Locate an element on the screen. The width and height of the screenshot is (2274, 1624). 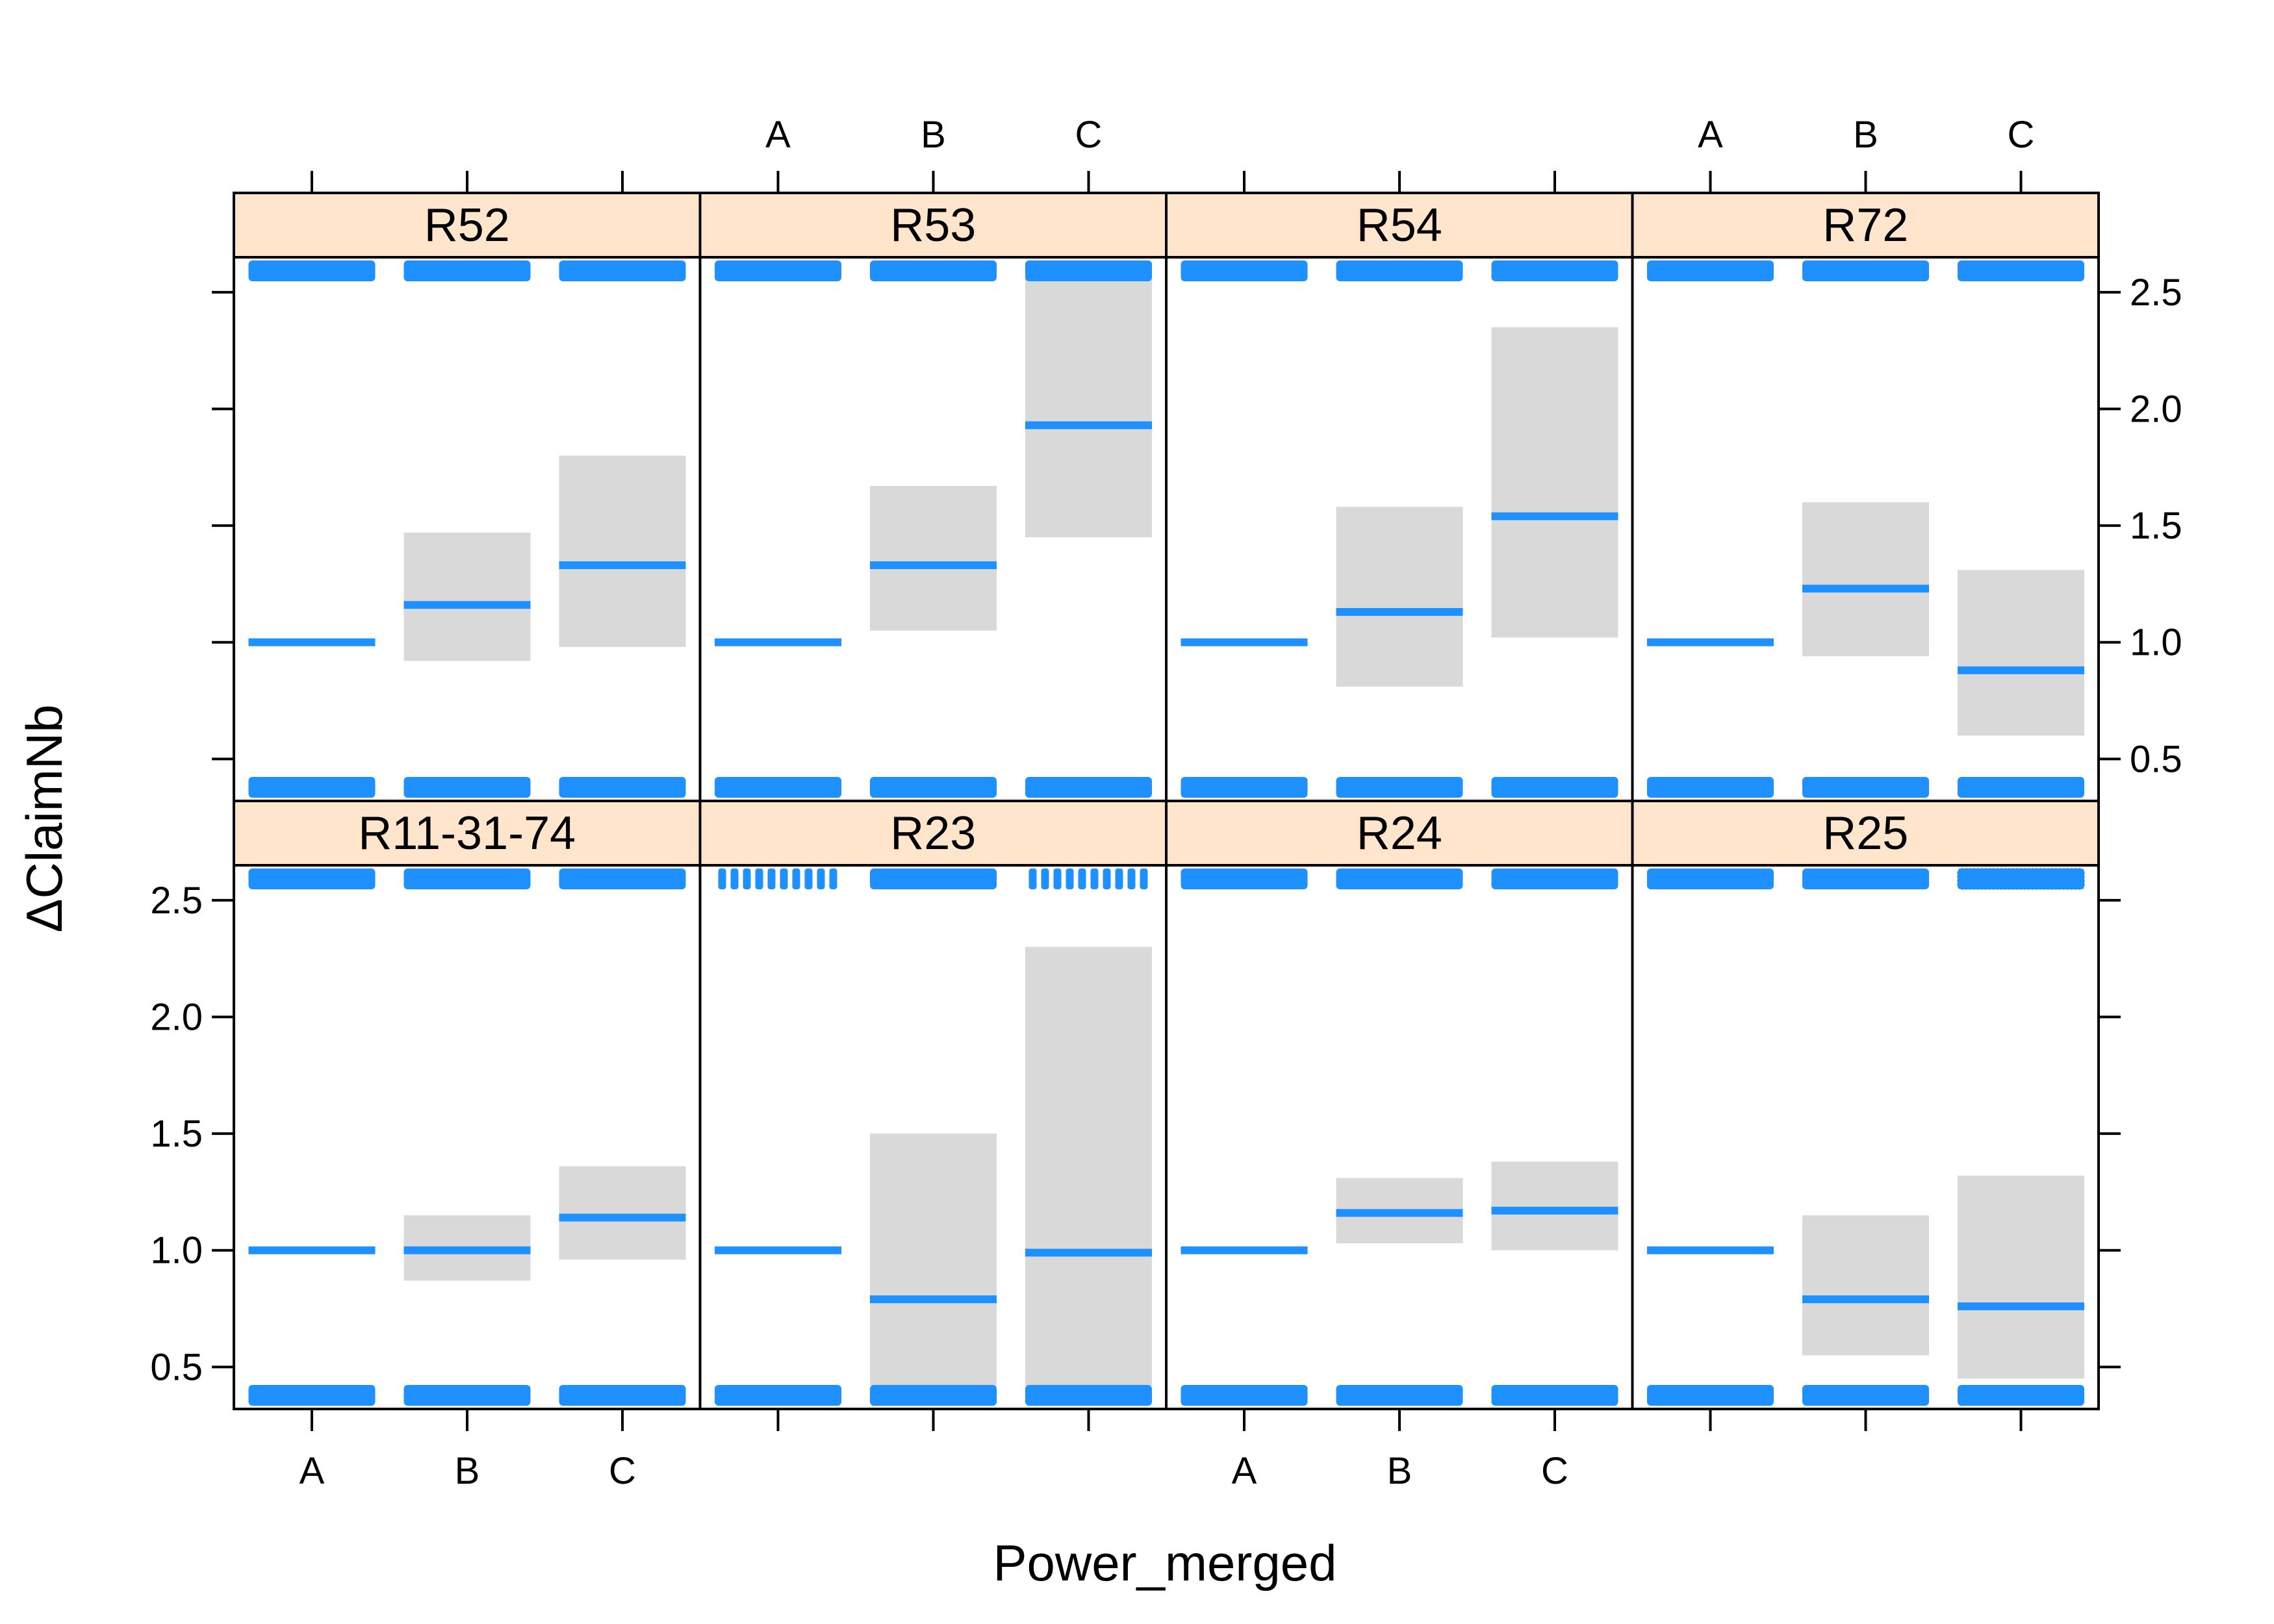
strip-label: R25 is located at coordinates (1865, 833).